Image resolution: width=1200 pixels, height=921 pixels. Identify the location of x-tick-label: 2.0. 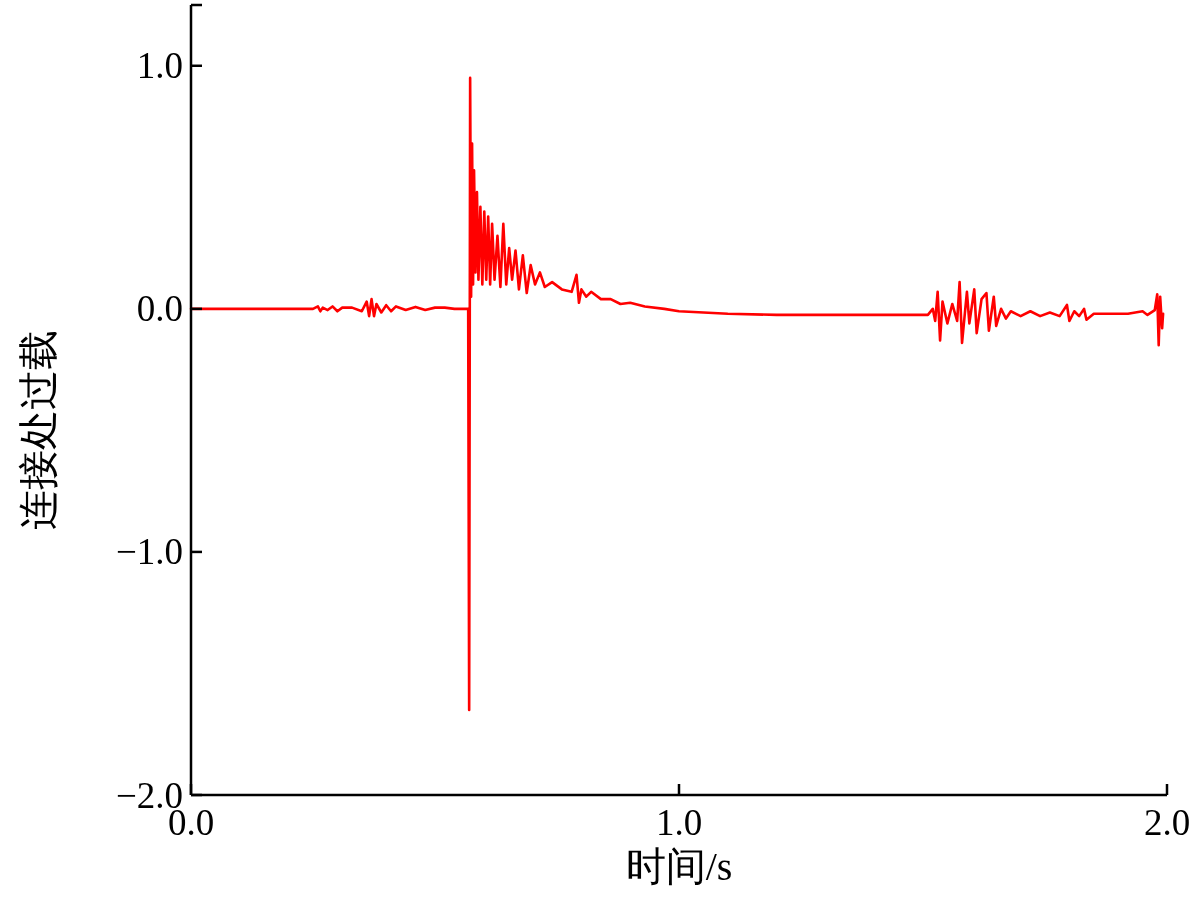
(1167, 823).